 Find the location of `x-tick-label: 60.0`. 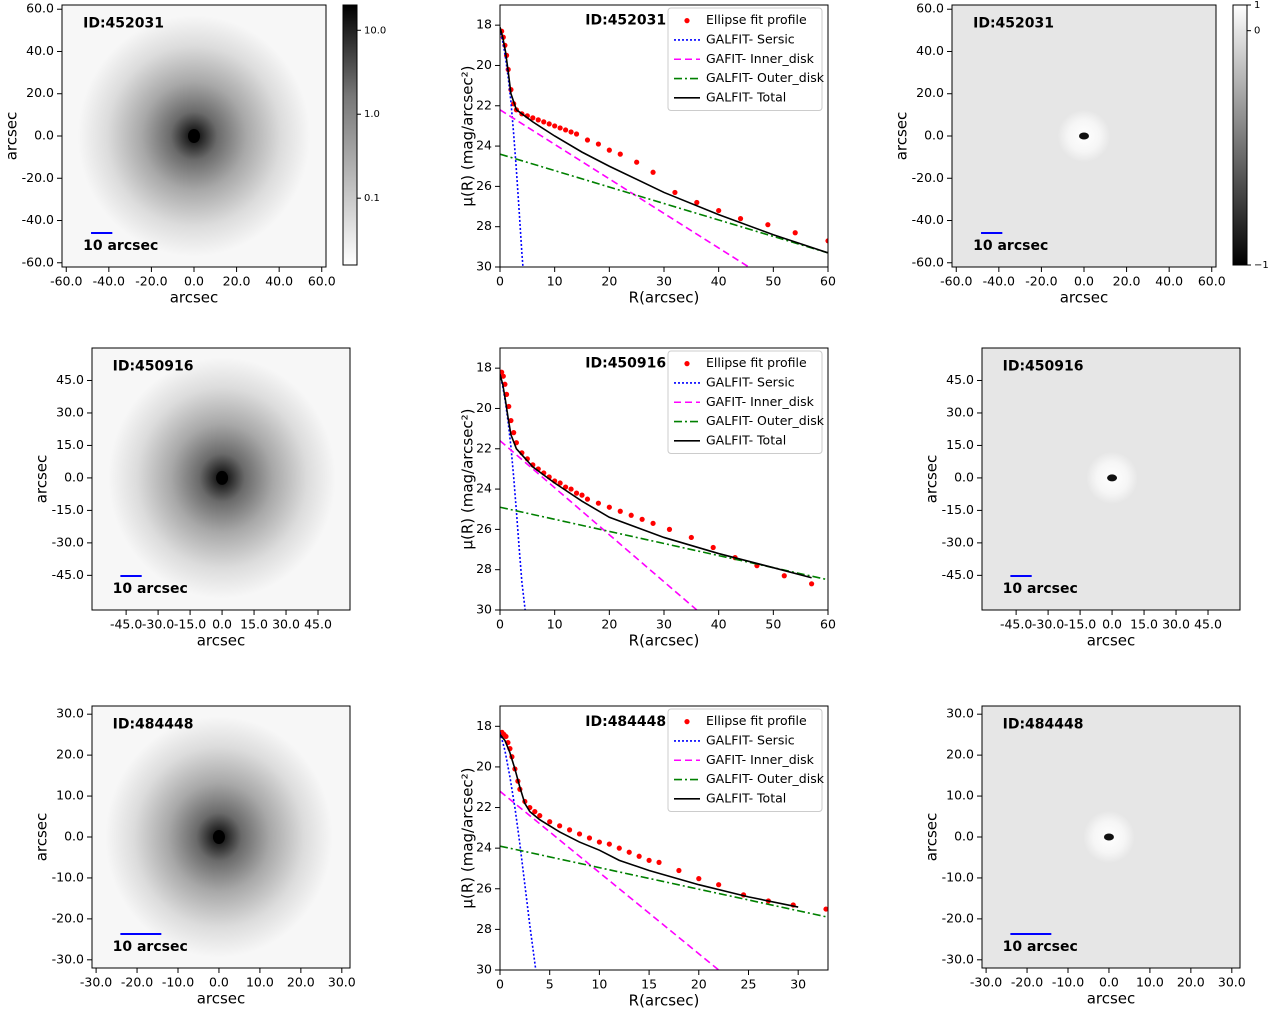

x-tick-label: 60.0 is located at coordinates (322, 281).